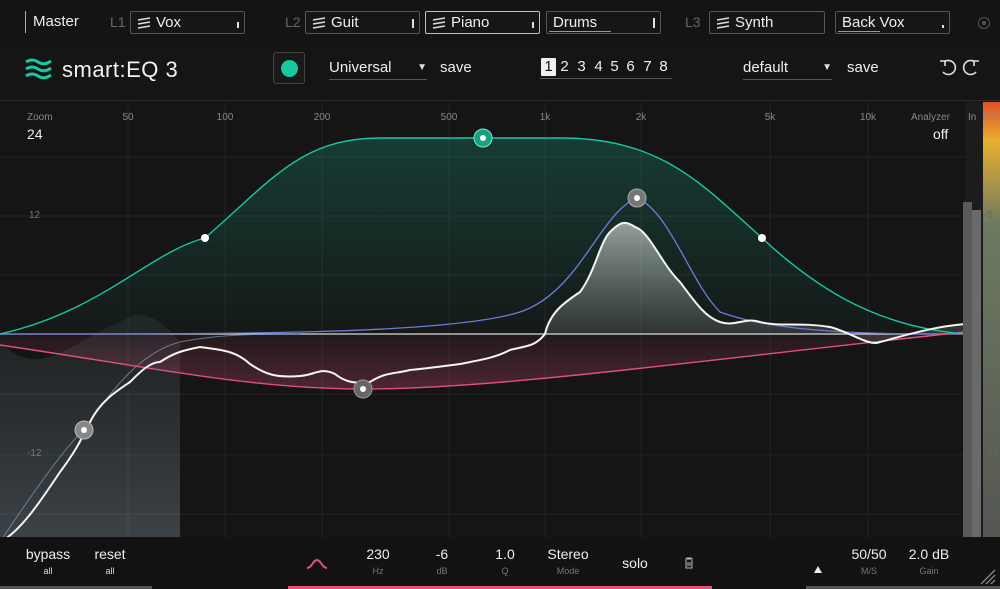  Describe the element at coordinates (663, 66) in the screenshot. I see `snapshot-8: 8` at that location.